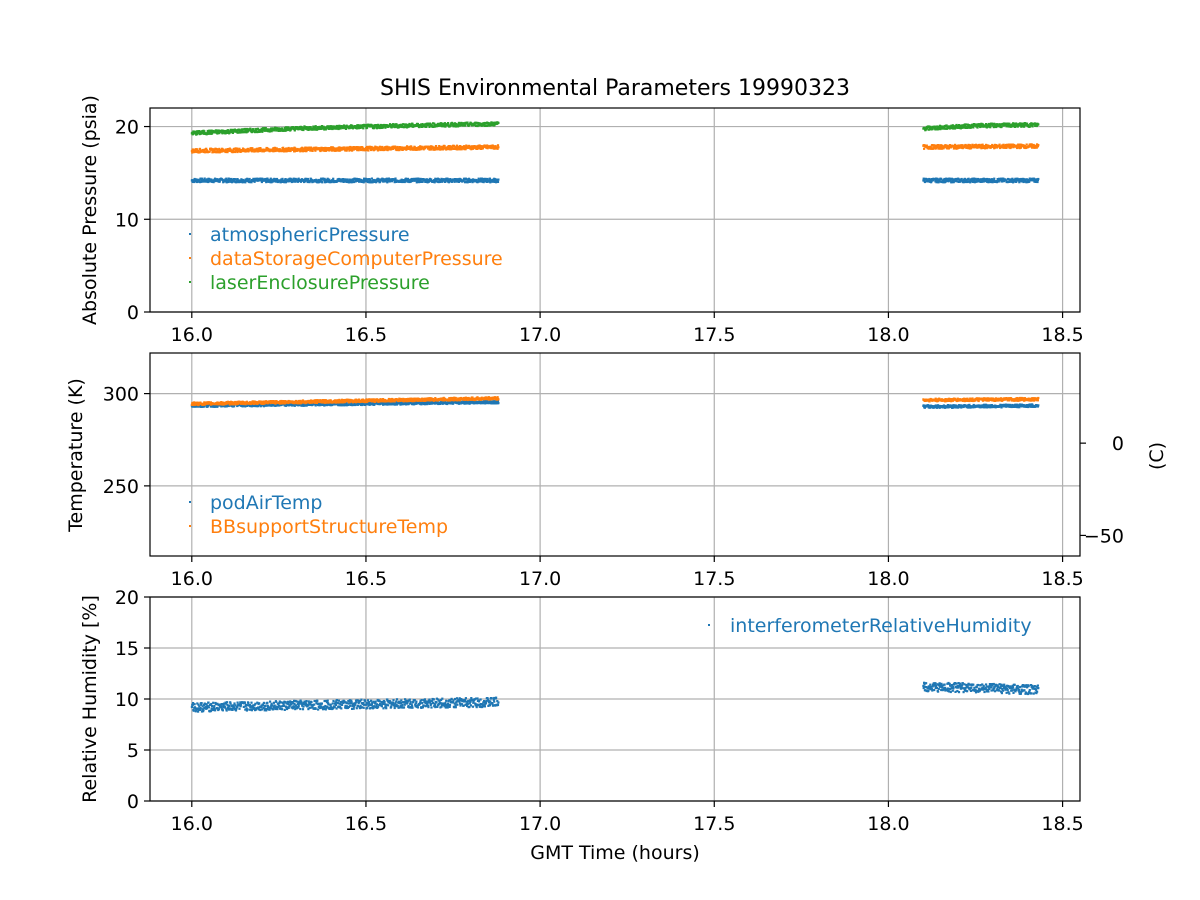  What do you see at coordinates (127, 220) in the screenshot?
I see `y-tick-label: 10` at bounding box center [127, 220].